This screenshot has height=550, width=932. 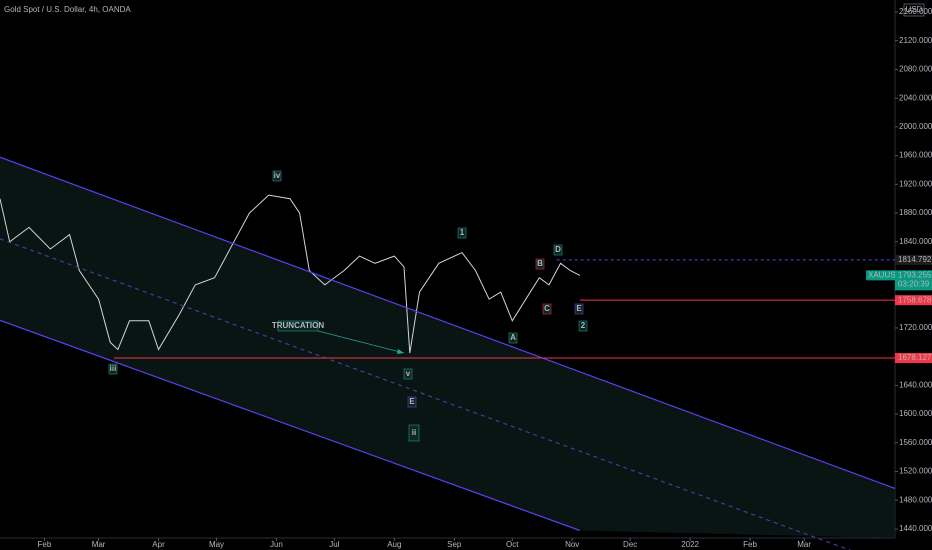 What do you see at coordinates (216, 544) in the screenshot?
I see `x-tick-label: May` at bounding box center [216, 544].